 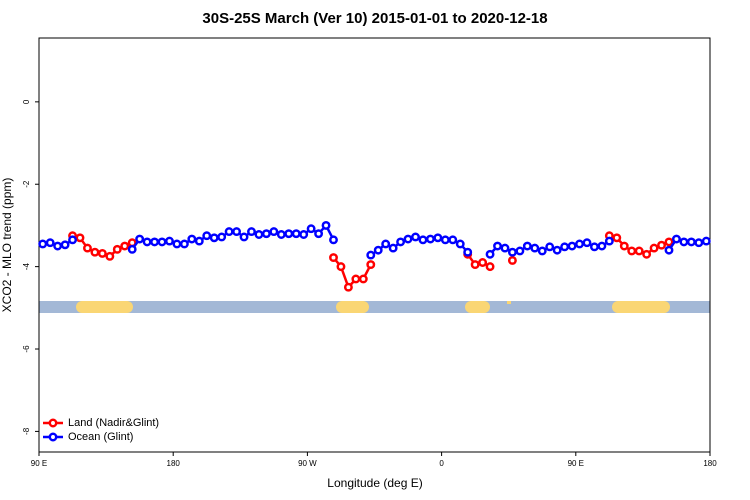 What do you see at coordinates (26, 267) in the screenshot?
I see `y-tick-label: -4` at bounding box center [26, 267].